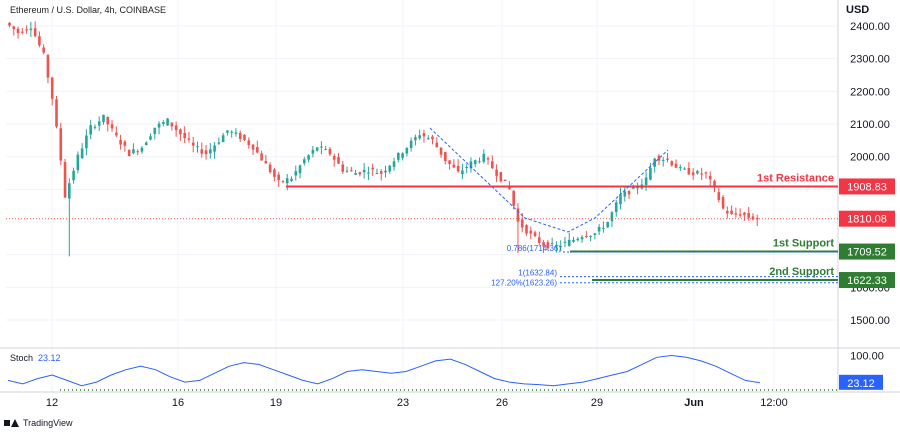  Describe the element at coordinates (502, 403) in the screenshot. I see `time-tick-label: 26` at that location.